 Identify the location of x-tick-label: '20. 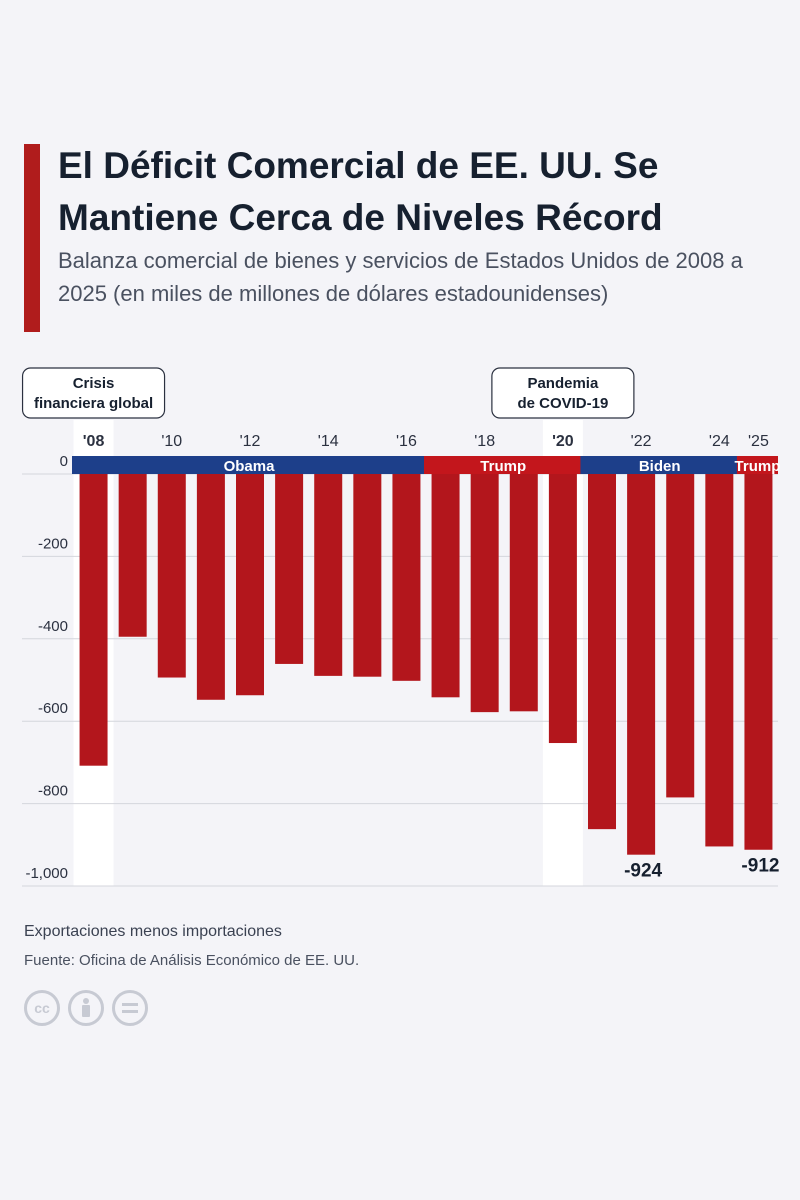
(563, 441).